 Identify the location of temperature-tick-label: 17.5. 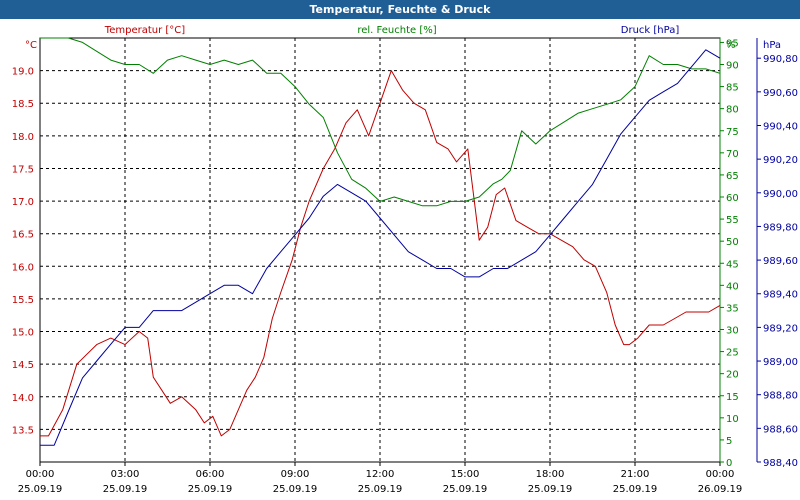
(23, 169).